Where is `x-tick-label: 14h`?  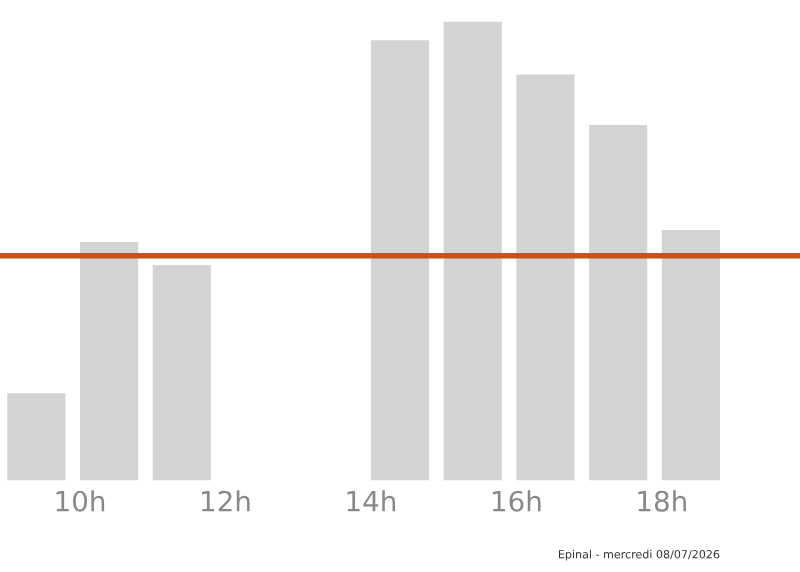 x-tick-label: 14h is located at coordinates (371, 501).